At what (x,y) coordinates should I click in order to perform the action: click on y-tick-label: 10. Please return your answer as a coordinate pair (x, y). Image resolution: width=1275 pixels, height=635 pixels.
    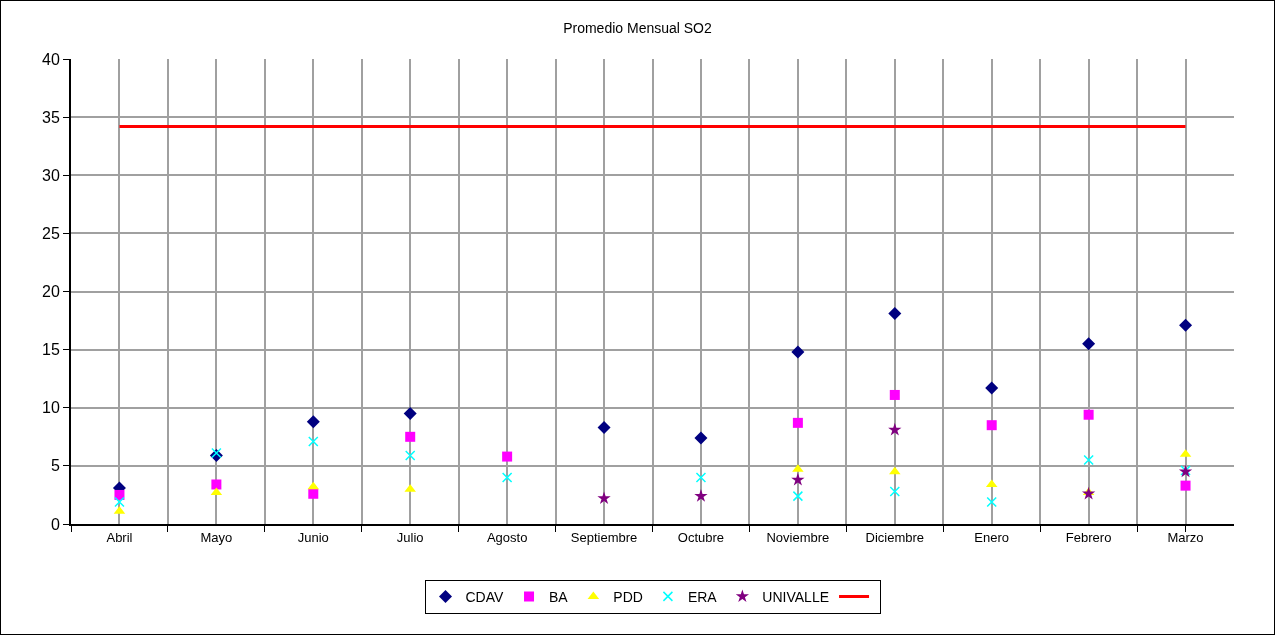
    Looking at the image, I should click on (51, 408).